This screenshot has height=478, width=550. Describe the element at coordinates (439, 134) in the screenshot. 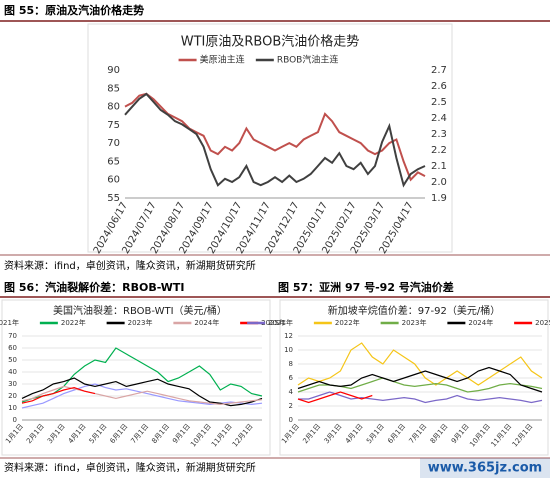

I see `y2-tick-label: 2.3` at that location.